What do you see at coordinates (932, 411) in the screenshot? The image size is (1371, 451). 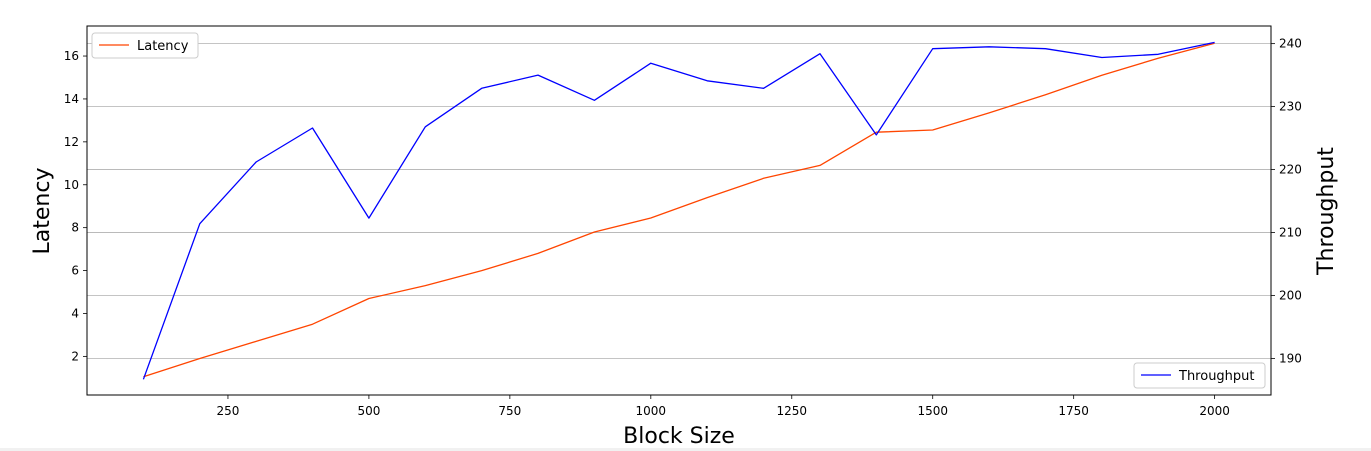 I see `x-tick-label: 1500` at bounding box center [932, 411].